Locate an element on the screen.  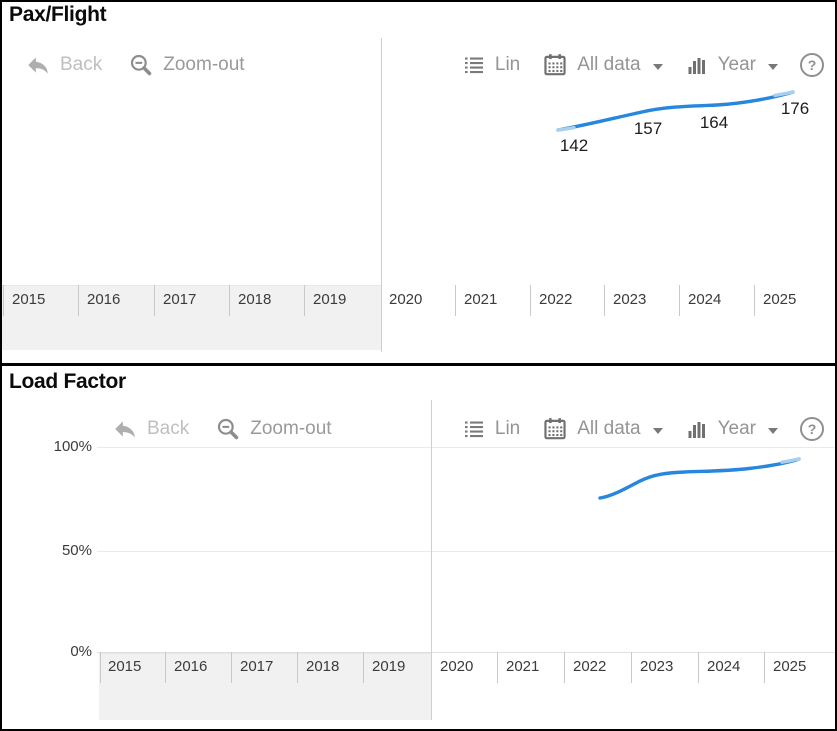
calendar-icon is located at coordinates (555, 65).